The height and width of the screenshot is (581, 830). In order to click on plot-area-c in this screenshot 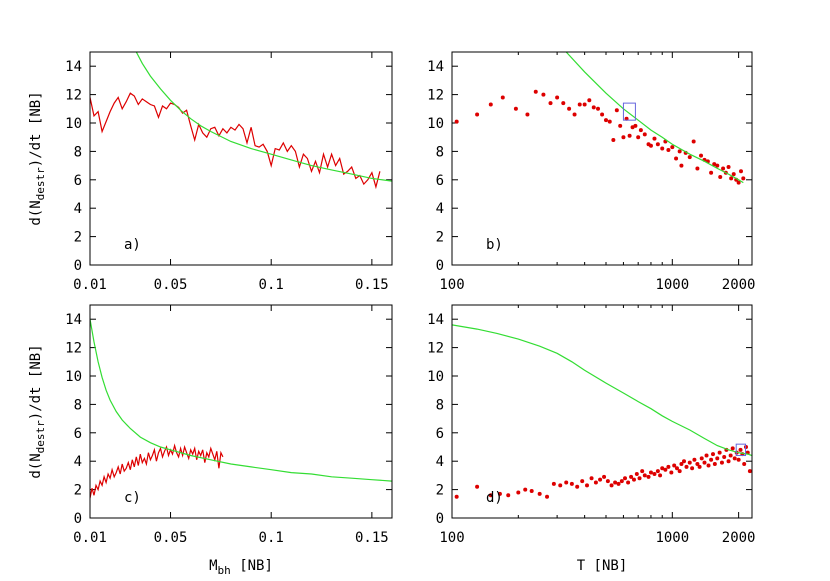, I will do `click(241, 409)`.